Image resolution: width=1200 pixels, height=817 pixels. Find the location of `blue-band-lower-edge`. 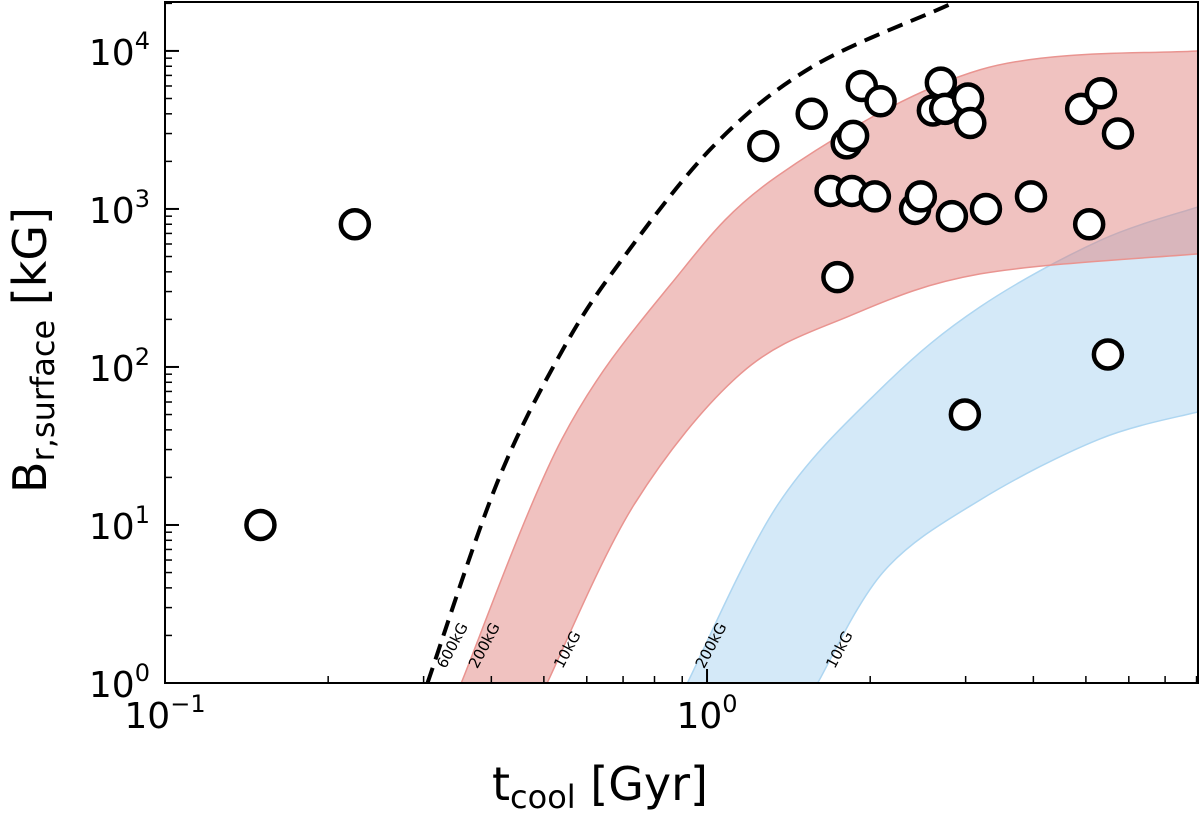

blue-band-lower-edge is located at coordinates (1007, 547).